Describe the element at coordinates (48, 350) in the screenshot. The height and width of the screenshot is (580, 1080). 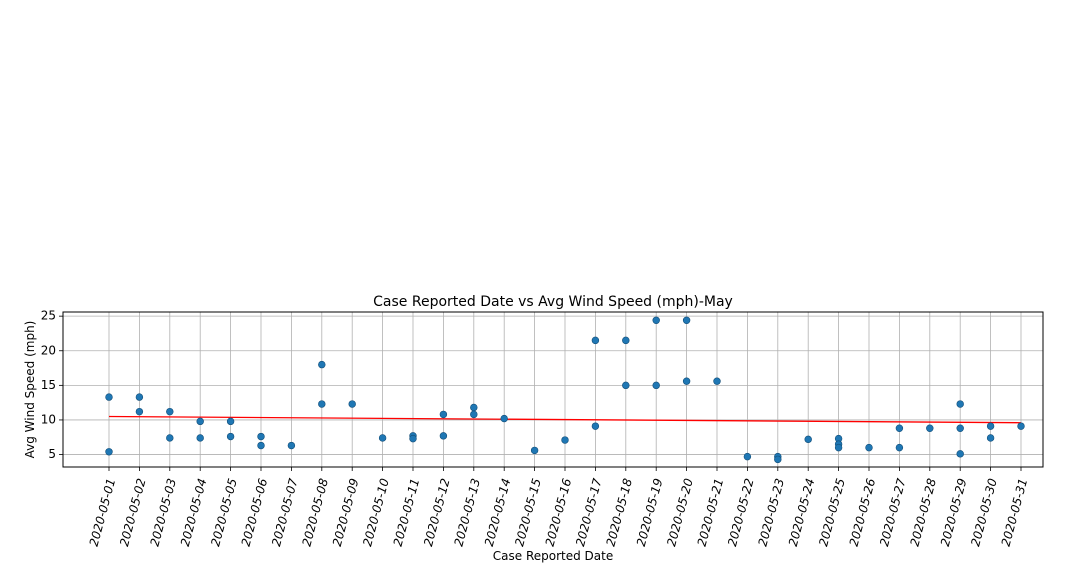
I see `y-tick-label: 20` at that location.